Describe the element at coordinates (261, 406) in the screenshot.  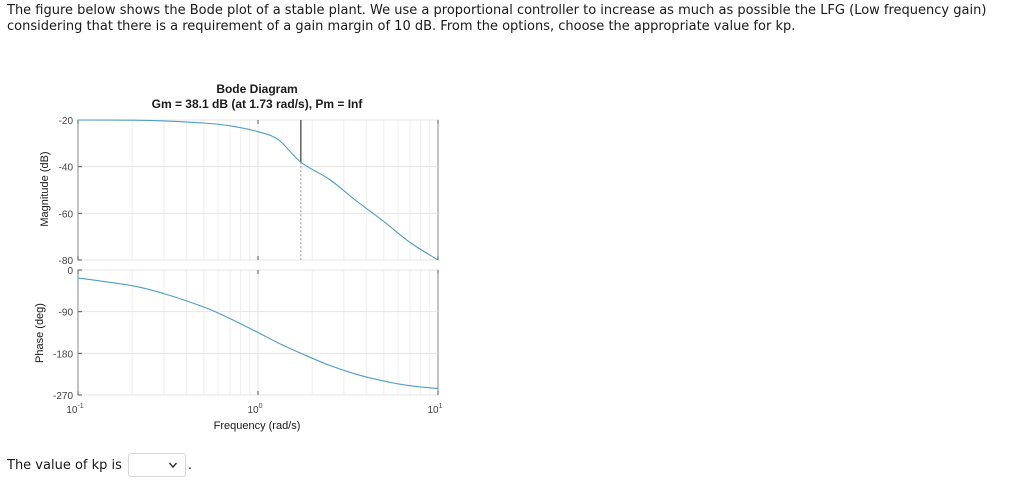
I see `x-tick-exponent: 0` at that location.